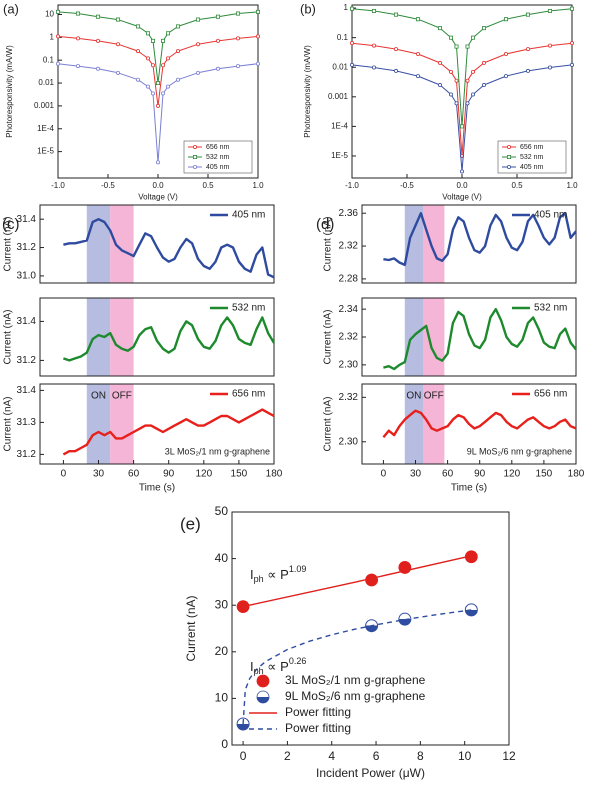 Image resolution: width=600 pixels, height=791 pixels. I want to click on x-axis-label: Time (s), so click(469, 488).